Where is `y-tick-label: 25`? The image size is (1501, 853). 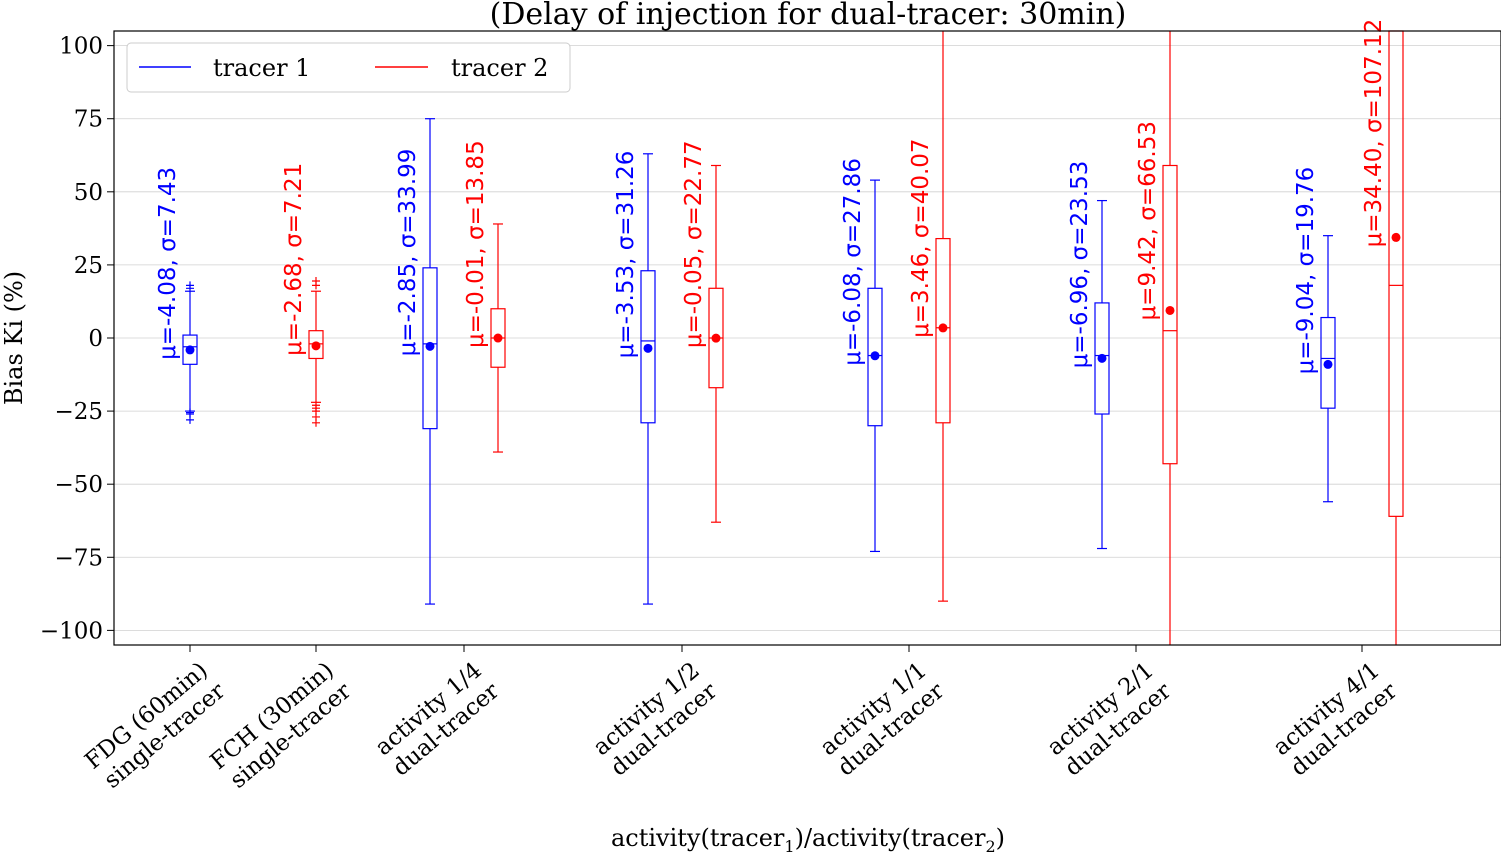
y-tick-label: 25 is located at coordinates (88, 266).